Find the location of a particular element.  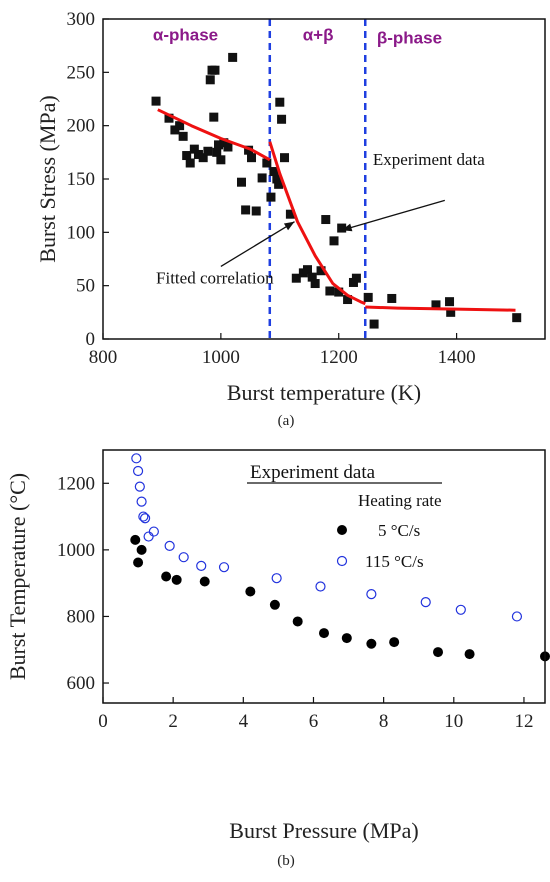

x-tick-label: 4 is located at coordinates (244, 721).